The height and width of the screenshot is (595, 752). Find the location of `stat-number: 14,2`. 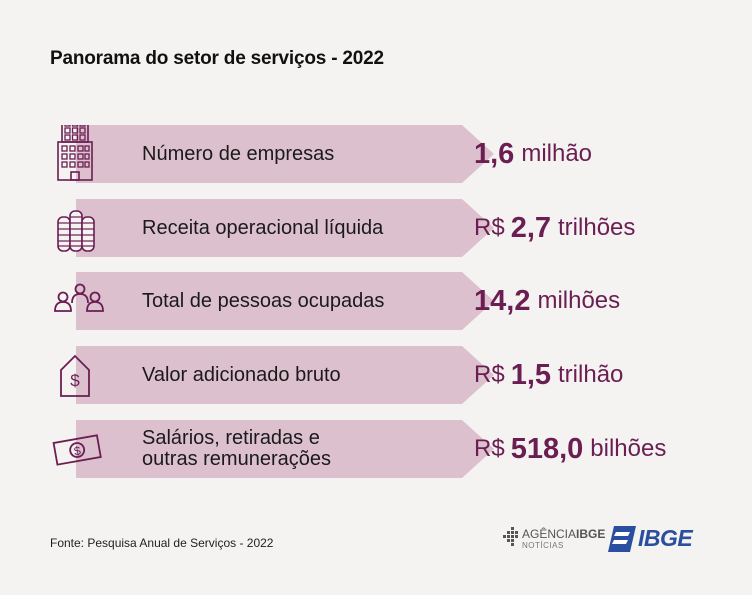

stat-number: 14,2 is located at coordinates (502, 300).